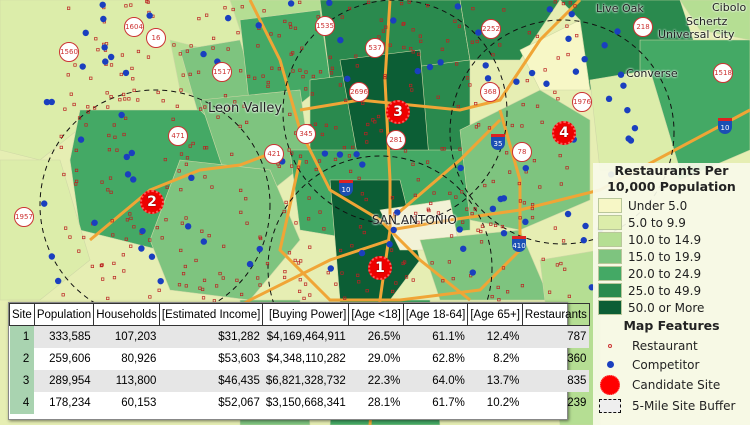 The width and height of the screenshot is (750, 425). I want to click on table-cell: 3, so click(22, 380).